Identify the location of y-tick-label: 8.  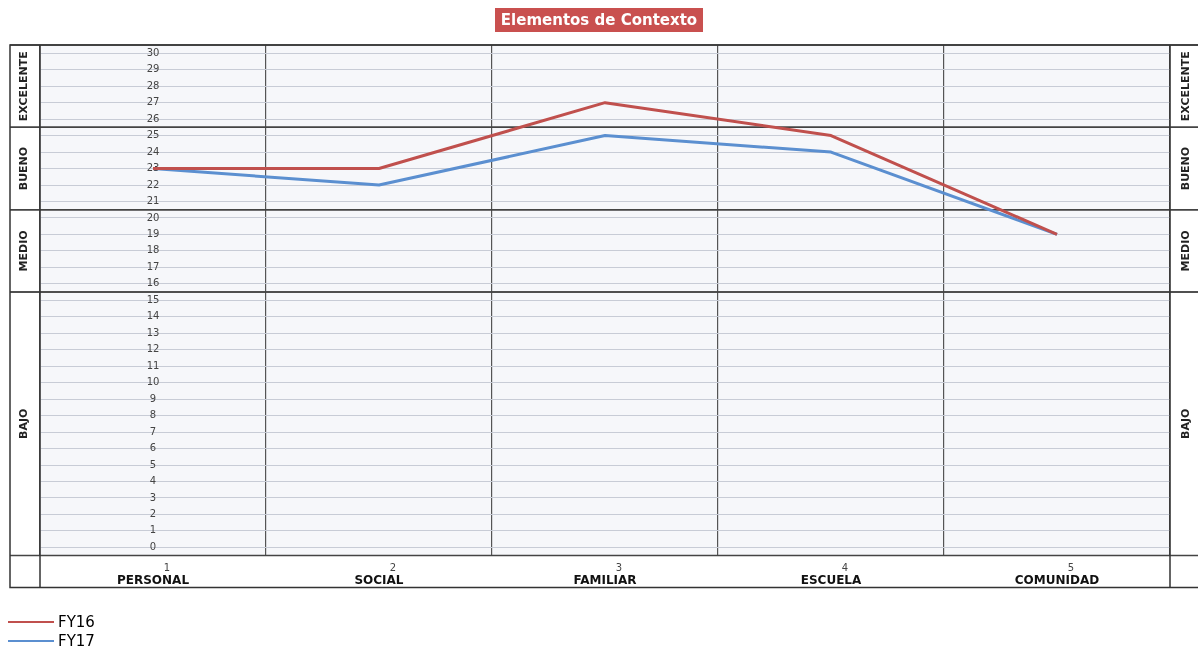
(153, 415).